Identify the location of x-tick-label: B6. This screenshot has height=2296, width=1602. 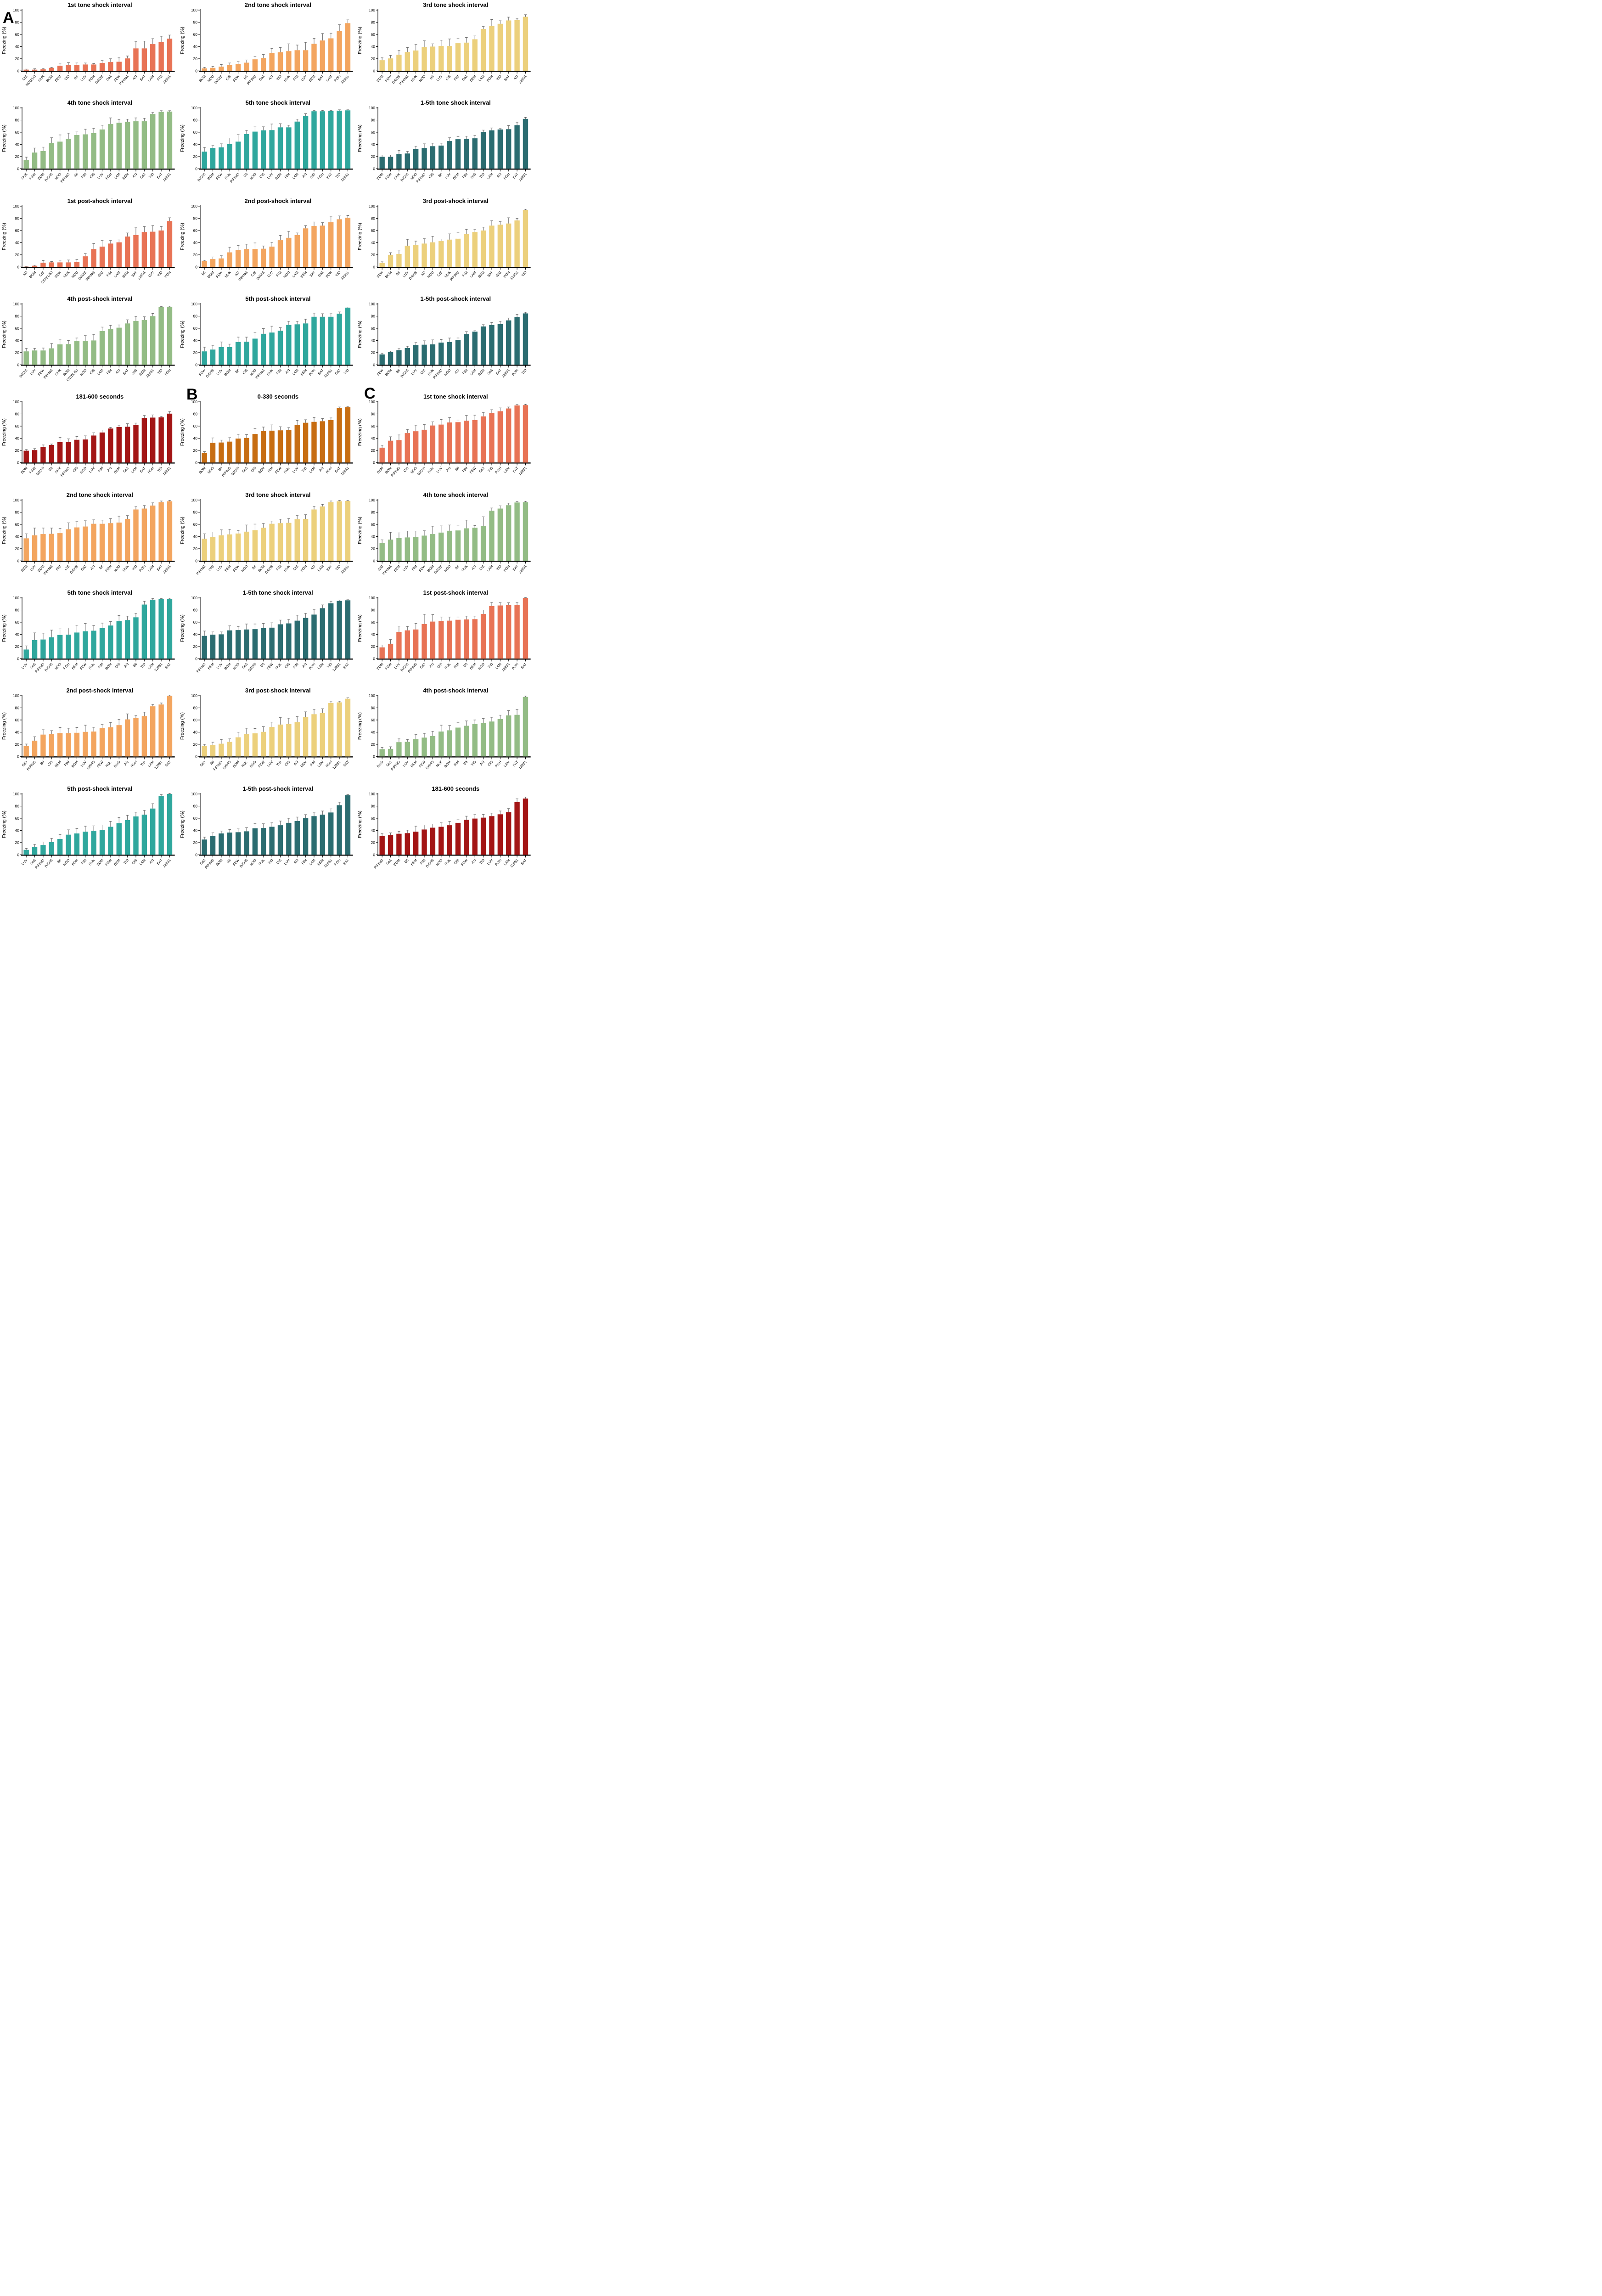
(76, 77).